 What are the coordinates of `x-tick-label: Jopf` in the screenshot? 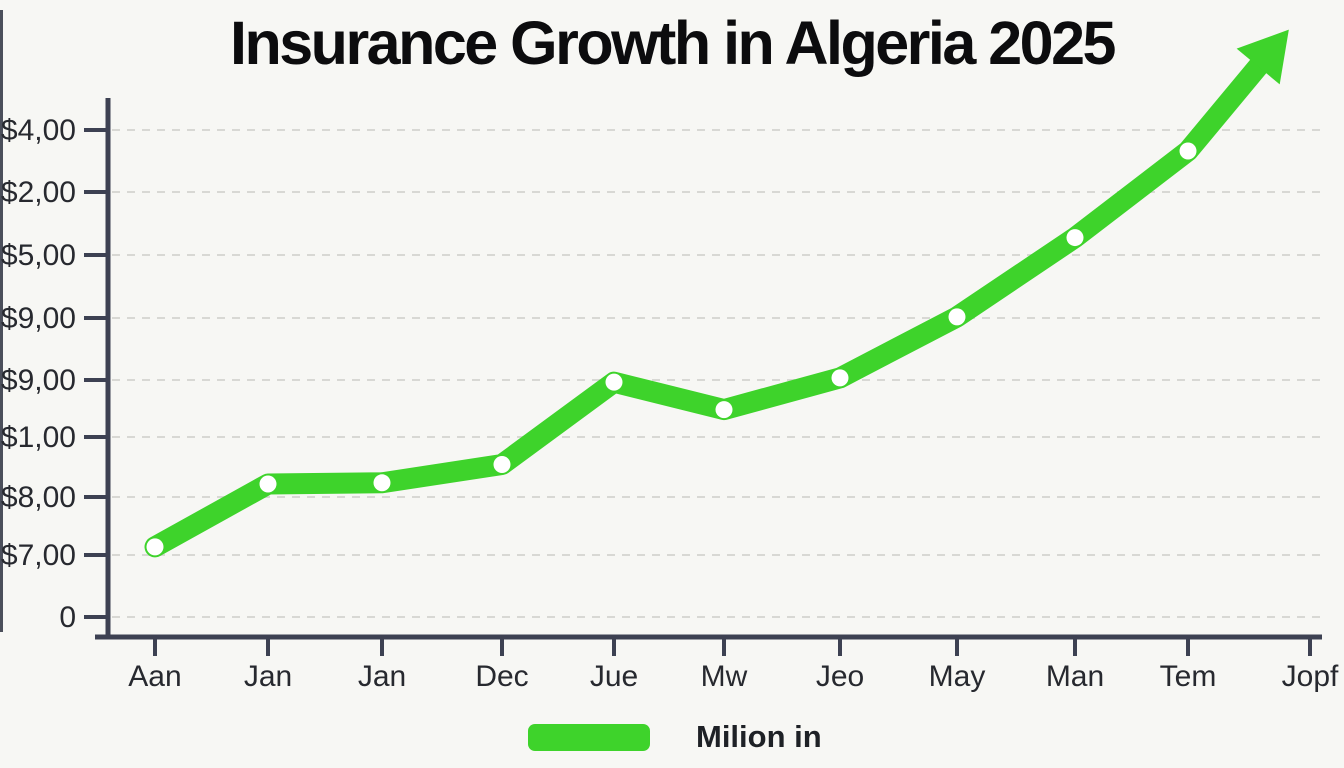 It's located at (1310, 676).